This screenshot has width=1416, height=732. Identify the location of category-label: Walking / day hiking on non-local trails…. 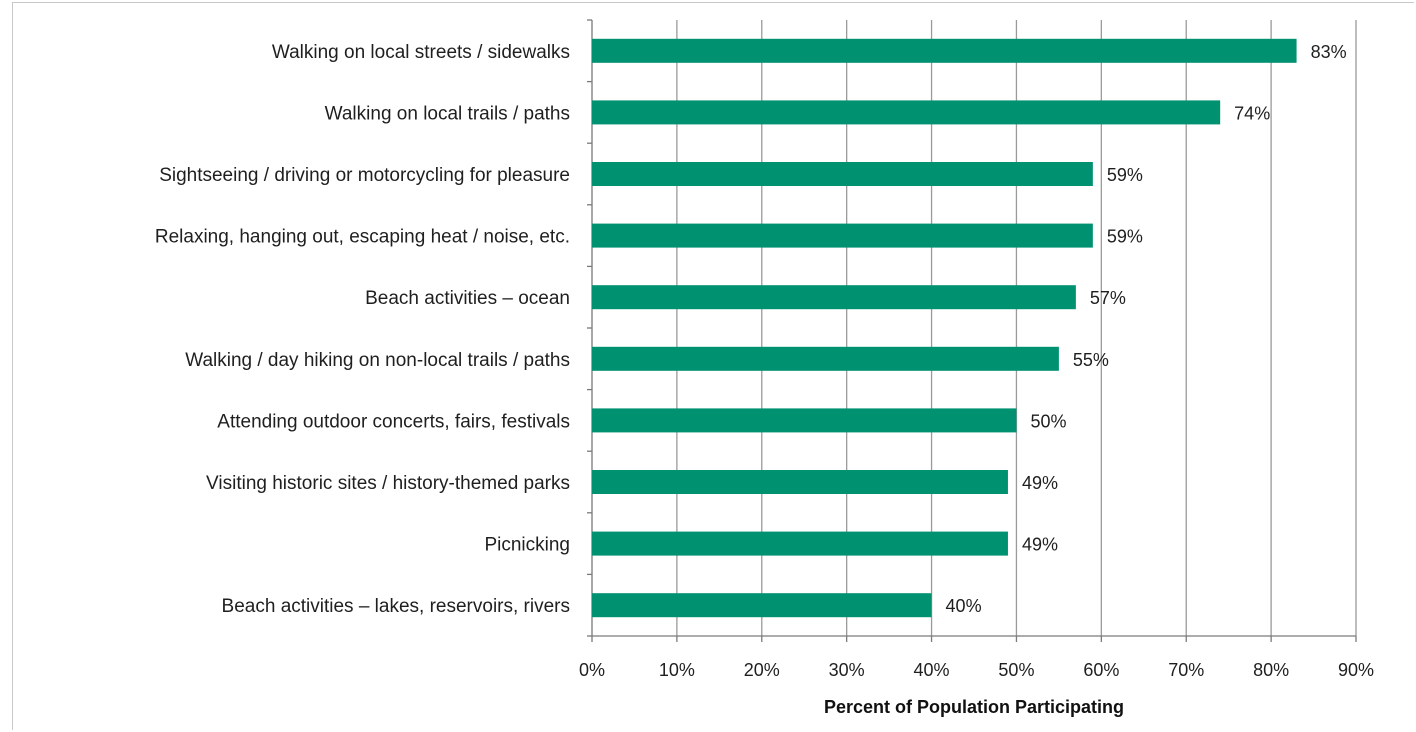
(377, 360).